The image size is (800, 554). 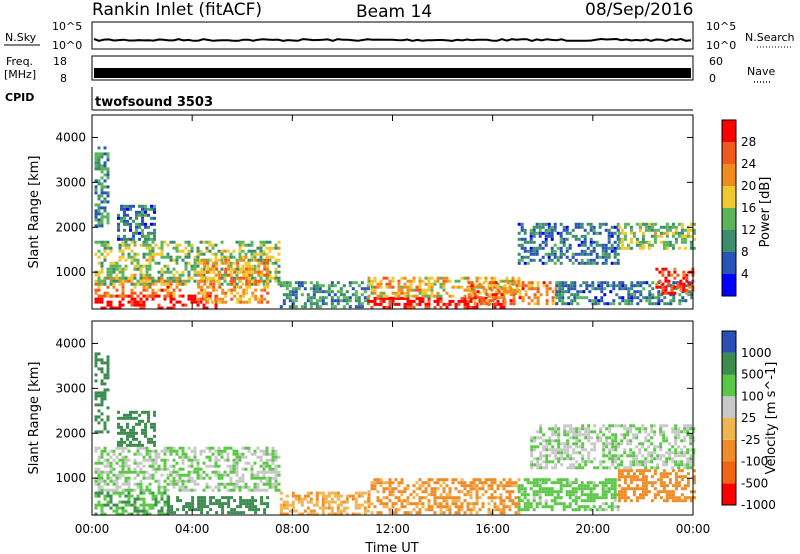 What do you see at coordinates (70, 343) in the screenshot?
I see `velocity-ytick-label: 4000` at bounding box center [70, 343].